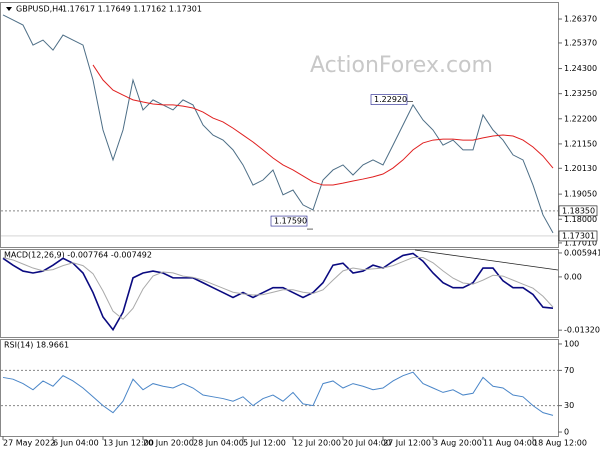 This screenshot has width=600, height=450. Describe the element at coordinates (367, 443) in the screenshot. I see `x-tick-label: 20 Jul 04:00` at that location.